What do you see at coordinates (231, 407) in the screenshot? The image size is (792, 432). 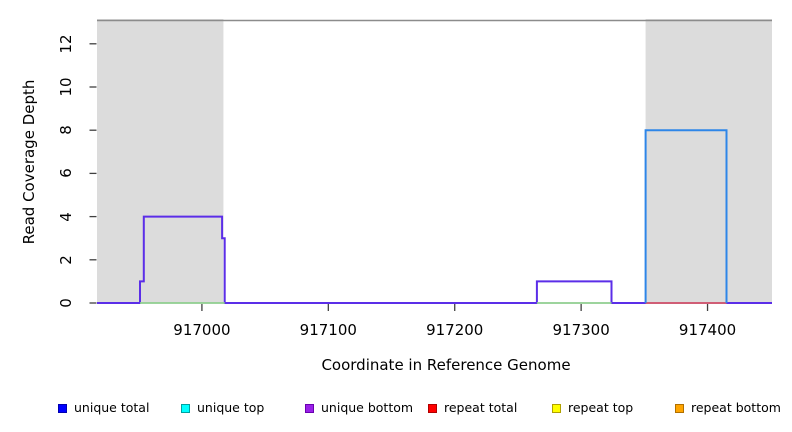 I see `legend-label: unique top` at bounding box center [231, 407].